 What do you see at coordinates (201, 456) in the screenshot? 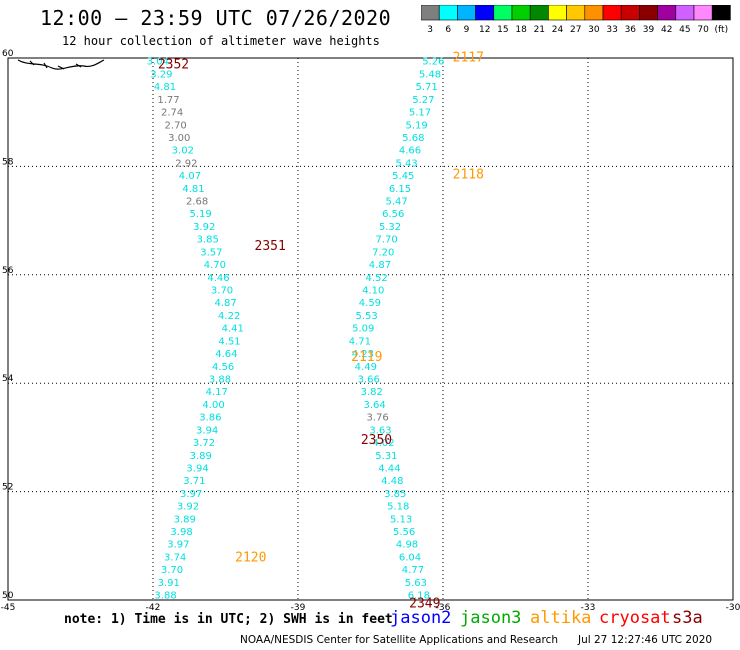
I see `swh-value: 3.89` at bounding box center [201, 456].